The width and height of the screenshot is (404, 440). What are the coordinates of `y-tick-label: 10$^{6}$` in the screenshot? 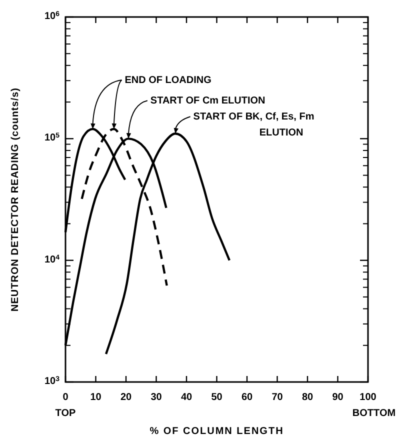 It's located at (52, 16).